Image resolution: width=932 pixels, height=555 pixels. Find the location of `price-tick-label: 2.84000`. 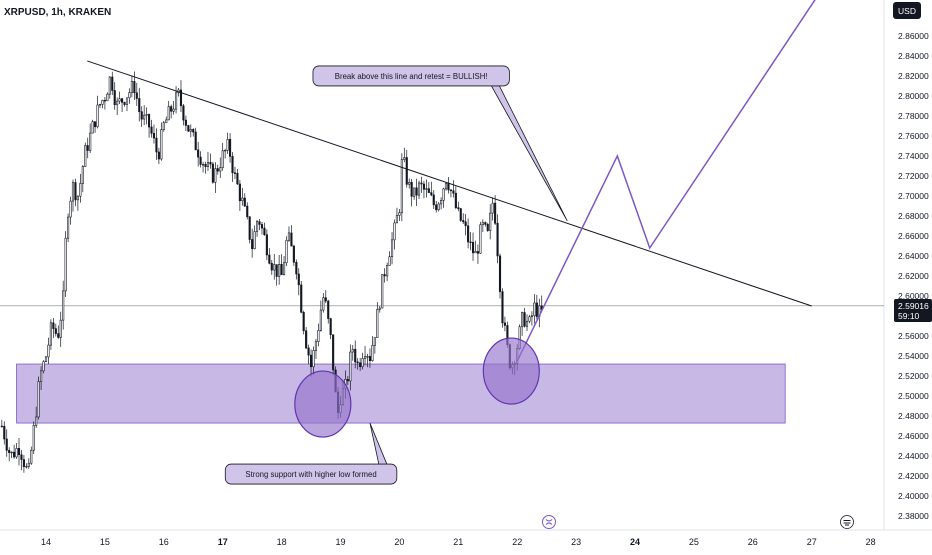

price-tick-label: 2.84000 is located at coordinates (913, 56).